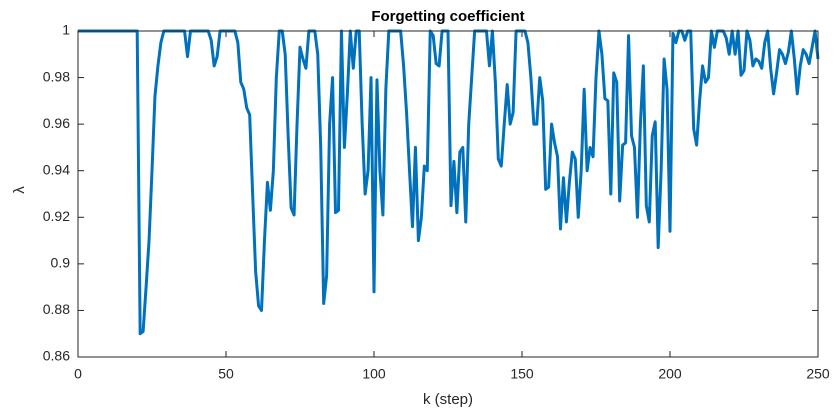 This screenshot has height=411, width=838. What do you see at coordinates (374, 374) in the screenshot?
I see `x-tick-label: 100` at bounding box center [374, 374].